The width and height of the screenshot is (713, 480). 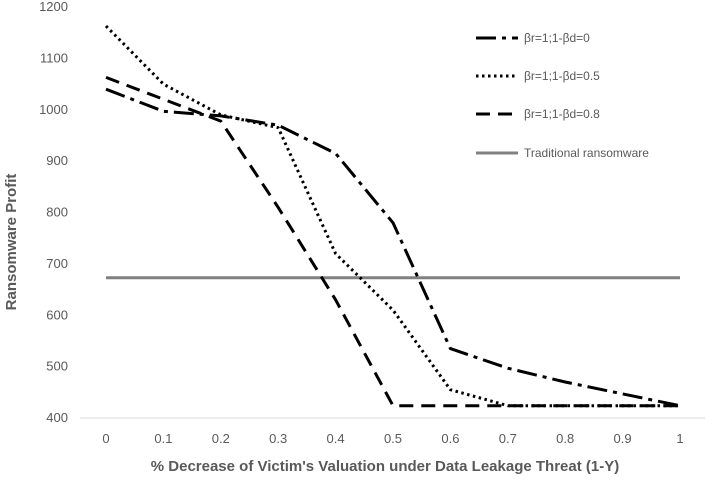 I want to click on y-tick-label: 1100, so click(x=54, y=57).